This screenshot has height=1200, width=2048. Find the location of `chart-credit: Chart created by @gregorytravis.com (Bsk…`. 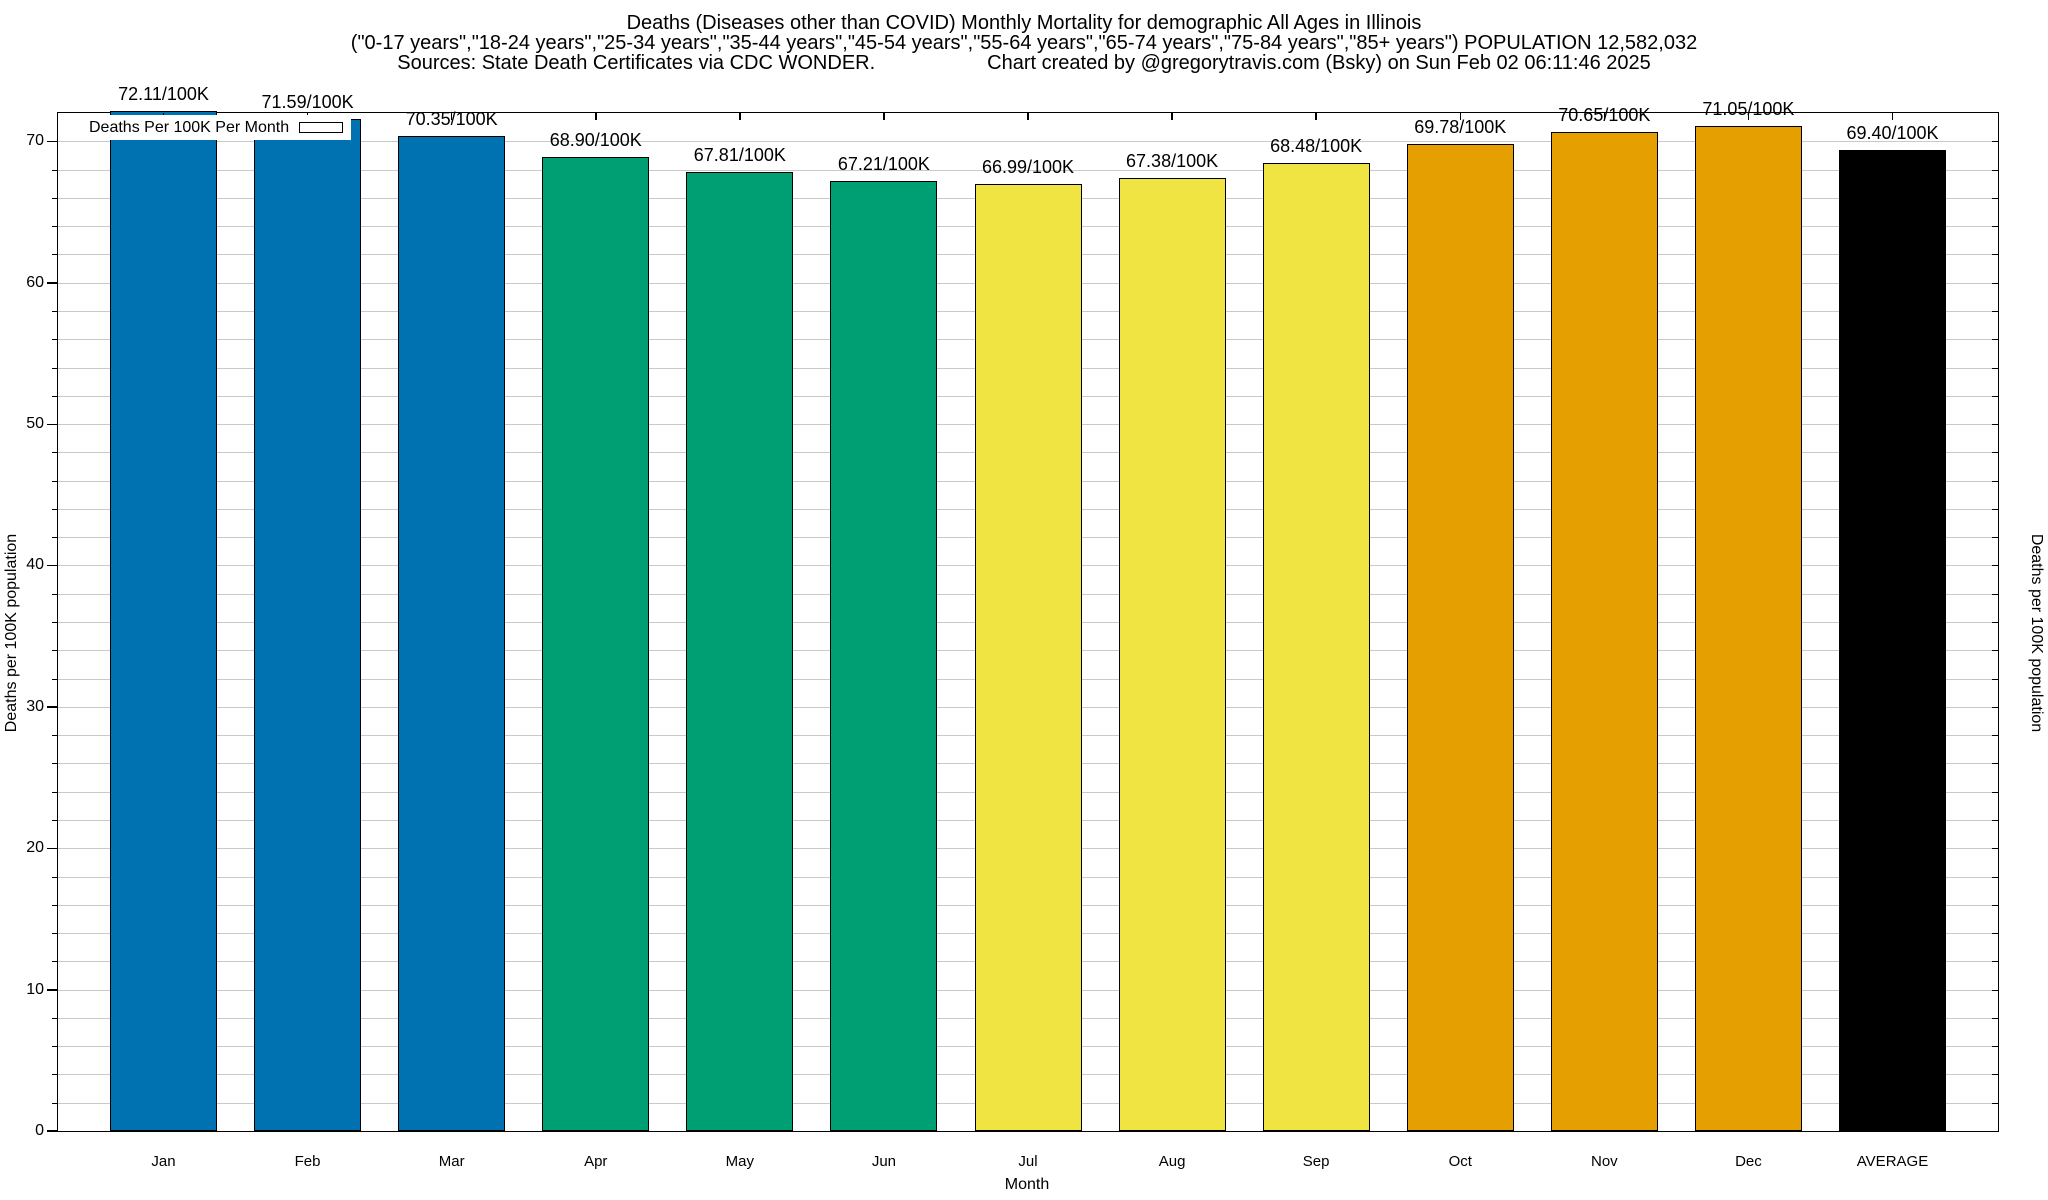

chart-credit: Chart created by @gregorytravis.com (Bsk… is located at coordinates (1319, 63).